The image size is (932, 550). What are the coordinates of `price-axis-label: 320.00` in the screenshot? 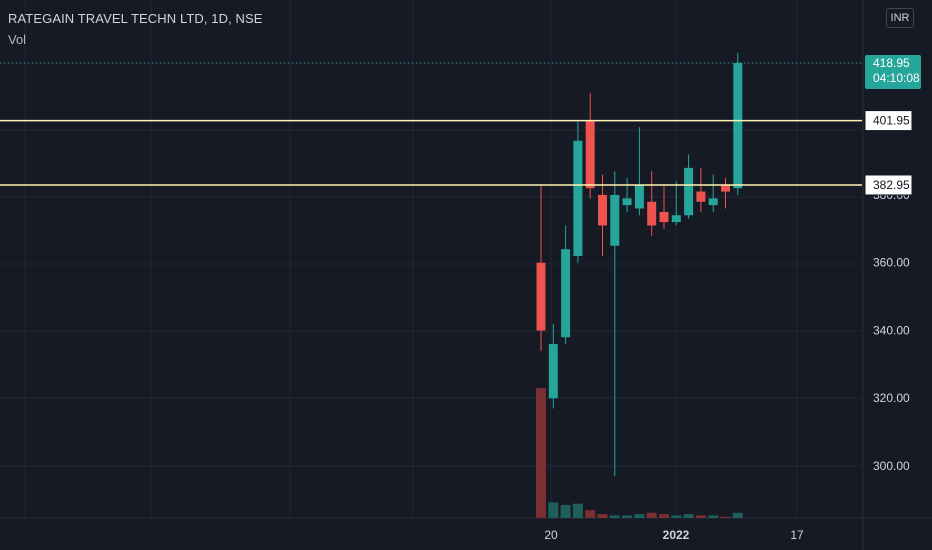 It's located at (891, 398).